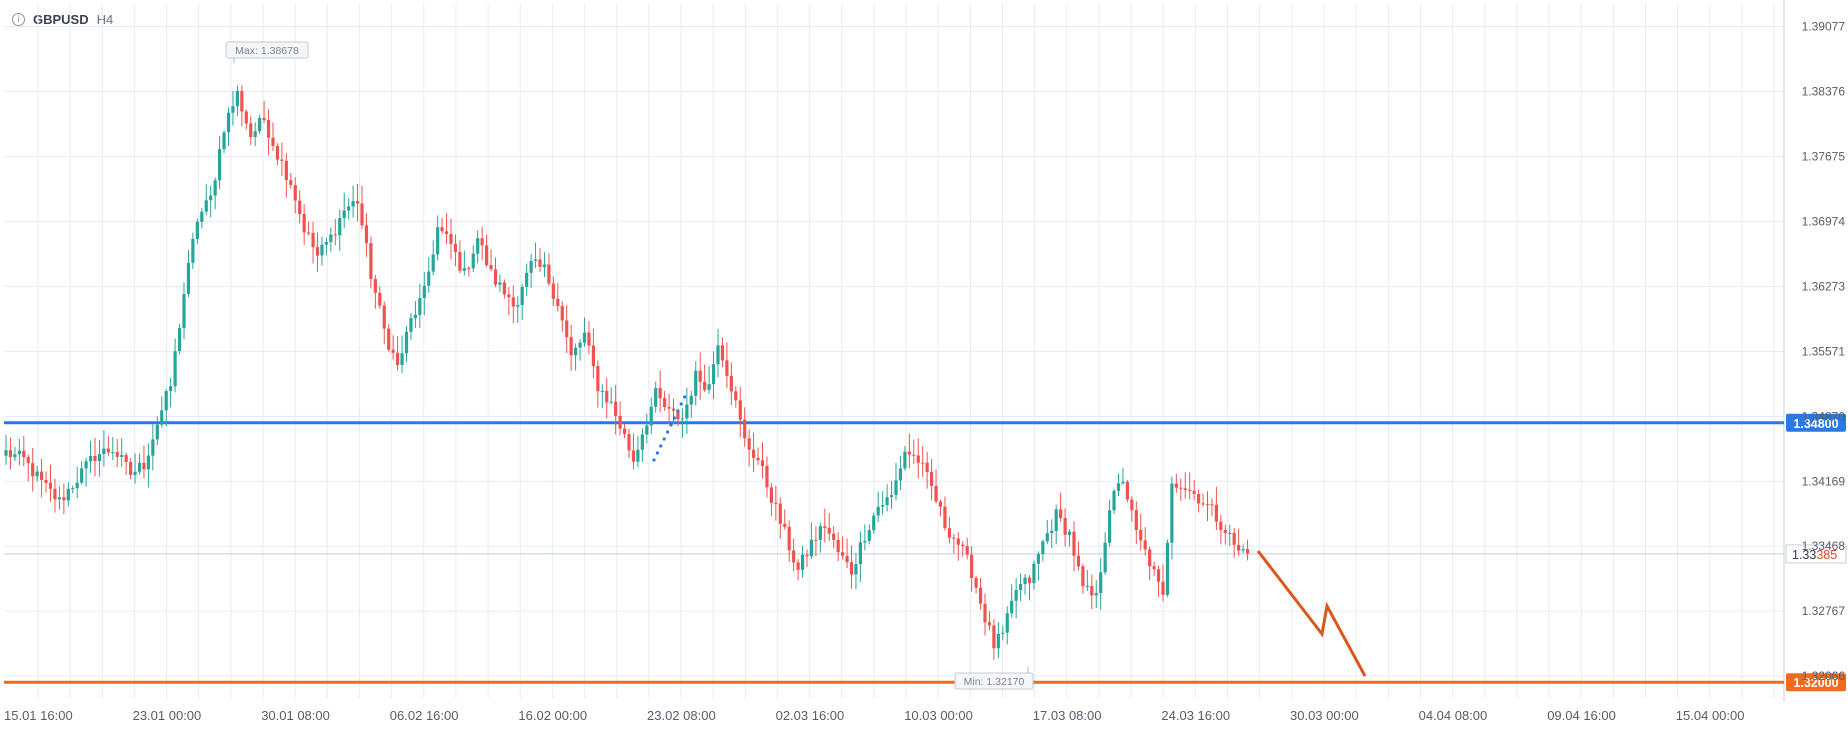  What do you see at coordinates (424, 715) in the screenshot?
I see `x-tick-label: 06.02 16:00` at bounding box center [424, 715].